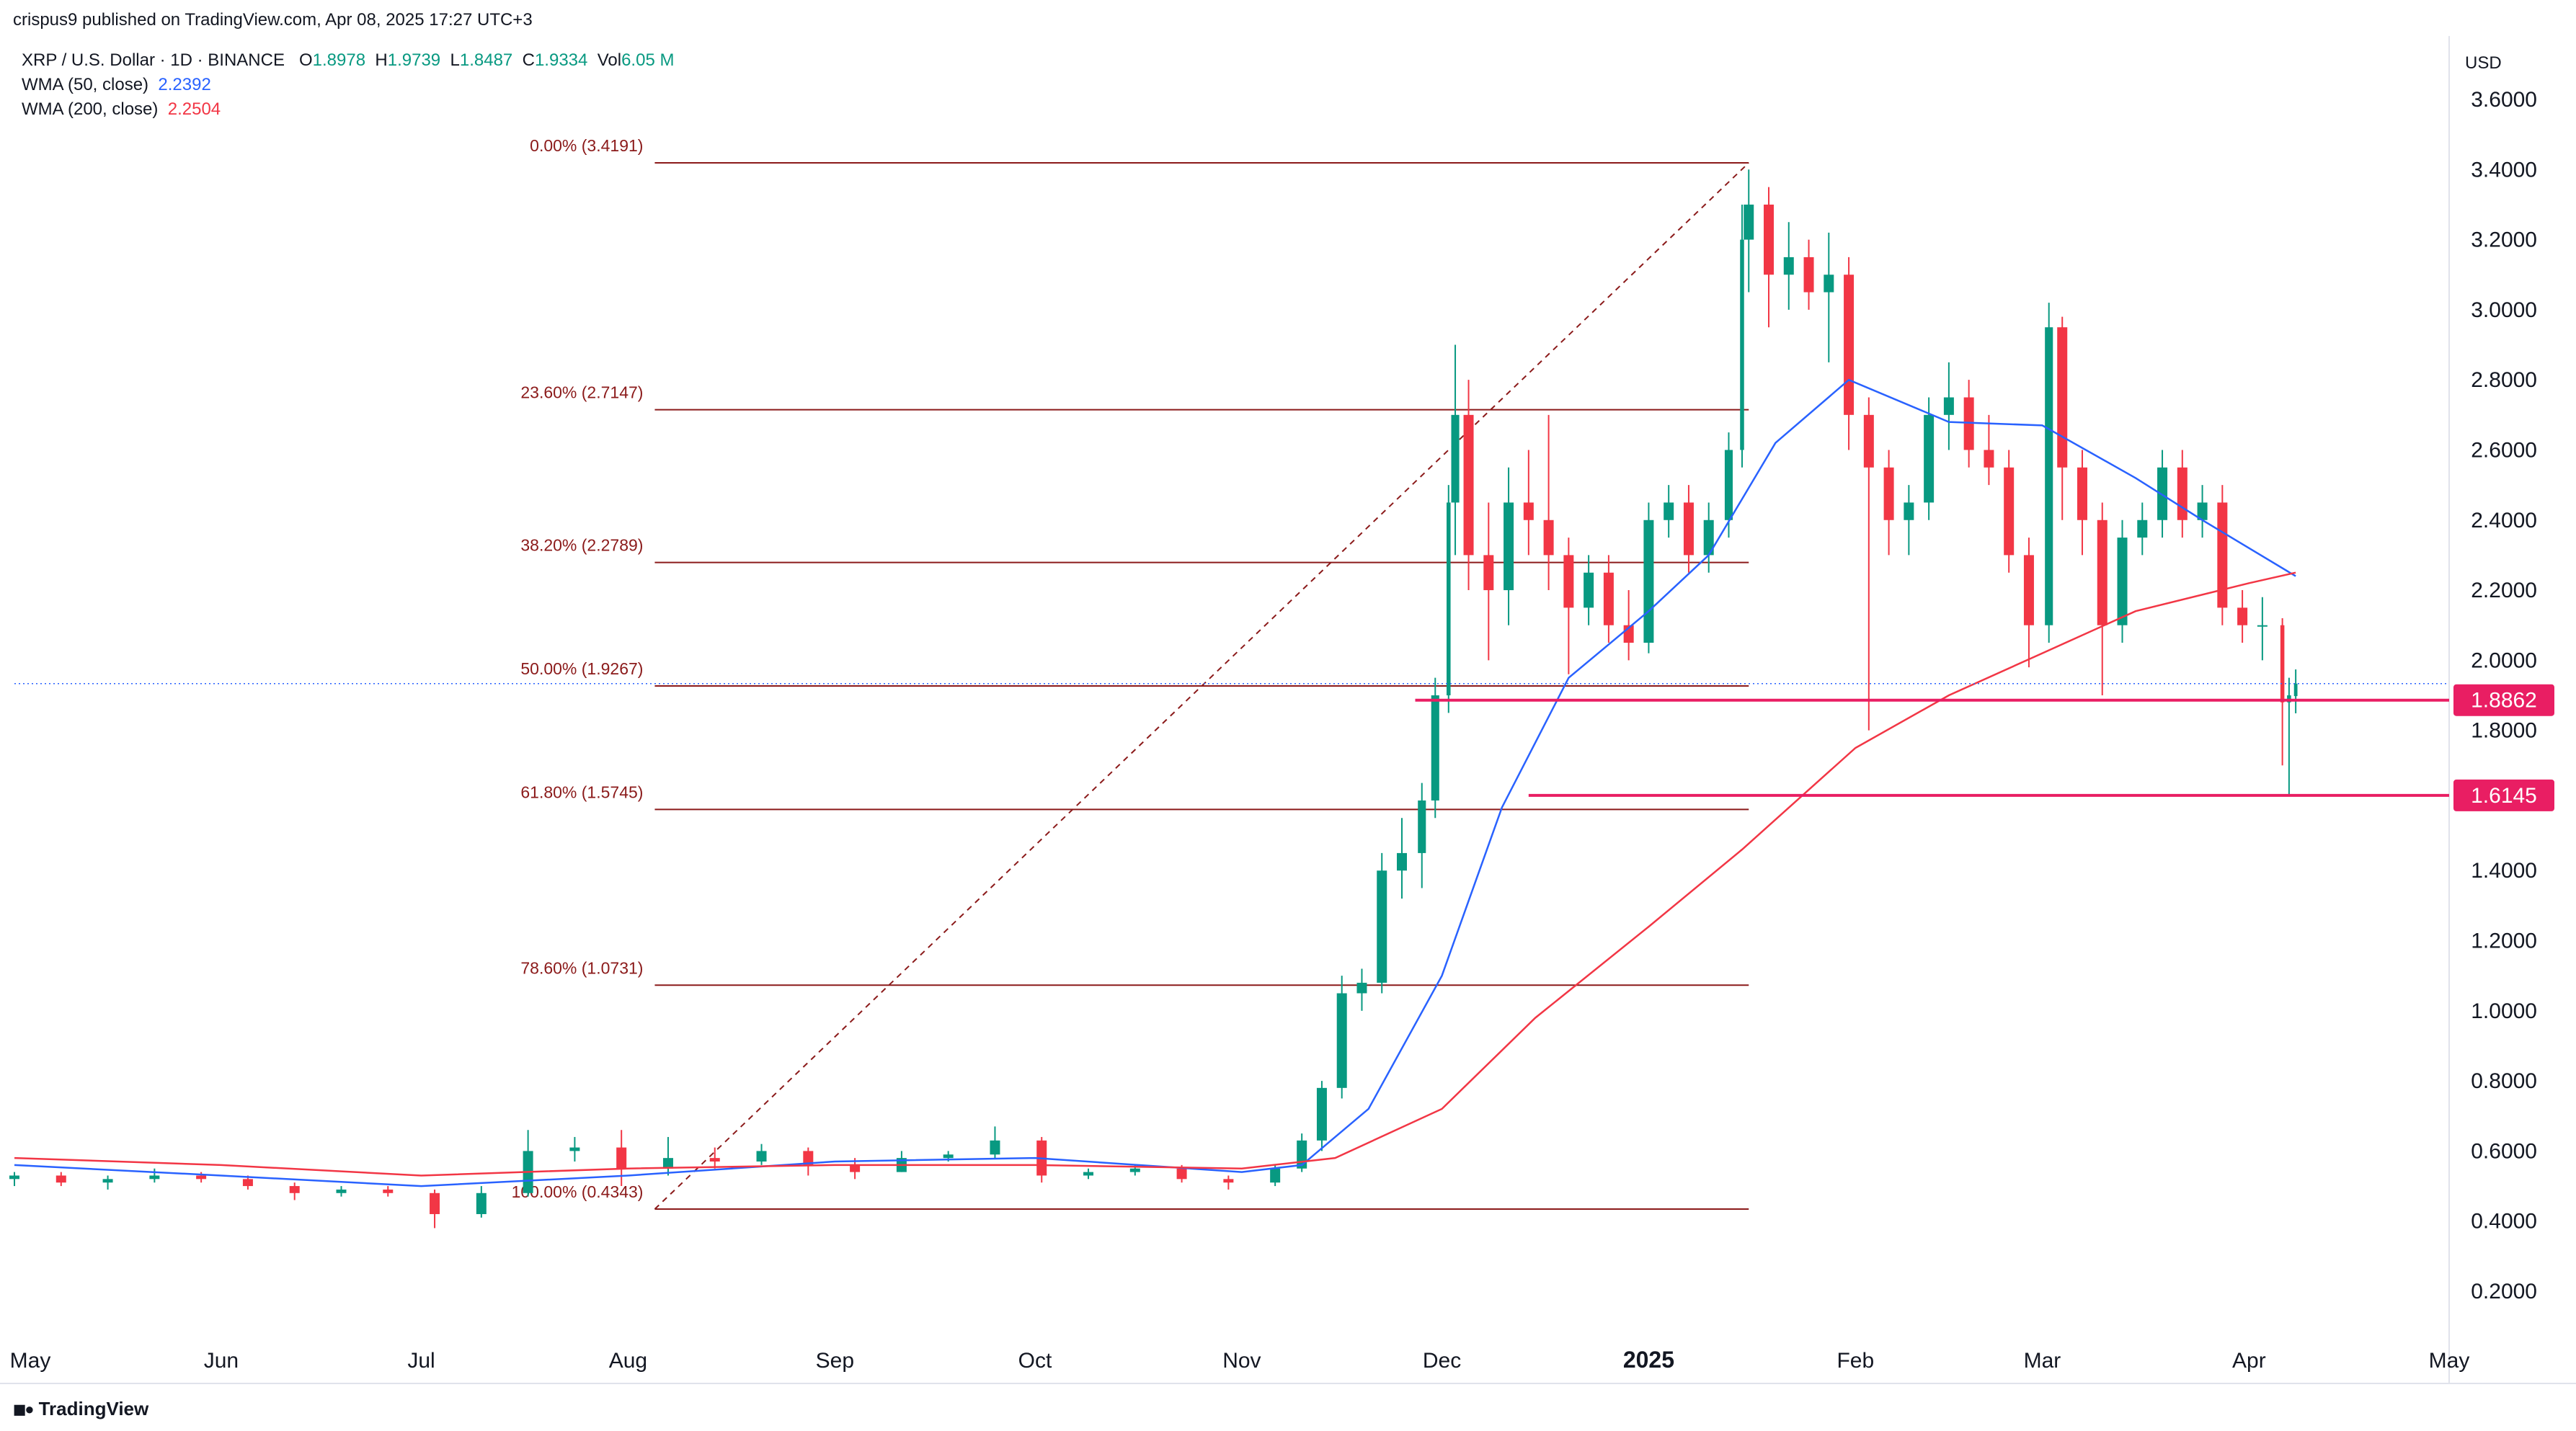  I want to click on fib-level-label: 23.60% (2.7147), so click(581, 392).